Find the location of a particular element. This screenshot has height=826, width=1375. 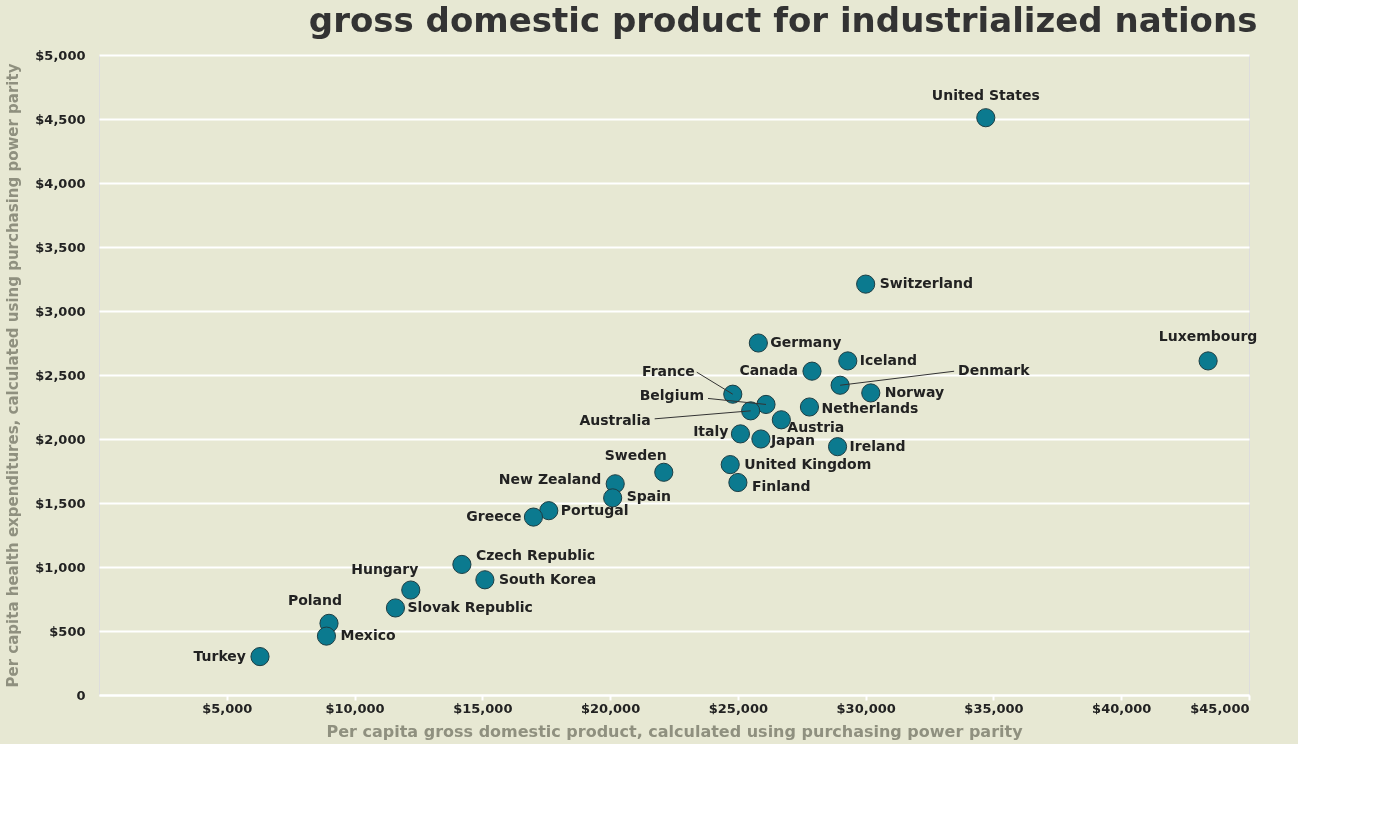

annotation: Mexico is located at coordinates (368, 635).